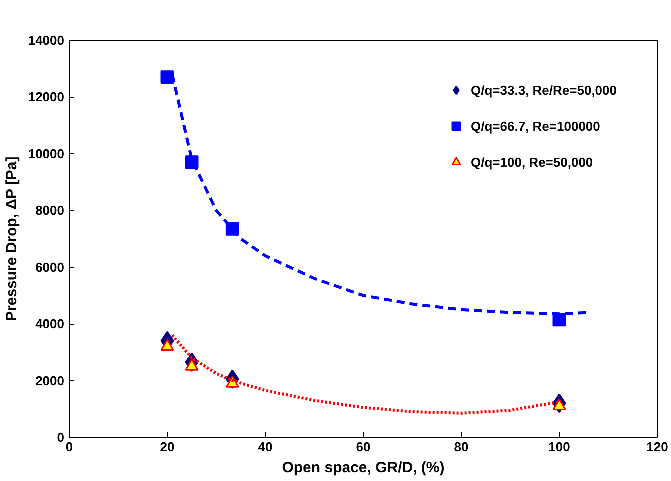 This screenshot has width=671, height=481. Describe the element at coordinates (50, 324) in the screenshot. I see `y-tick-label: 4000` at that location.